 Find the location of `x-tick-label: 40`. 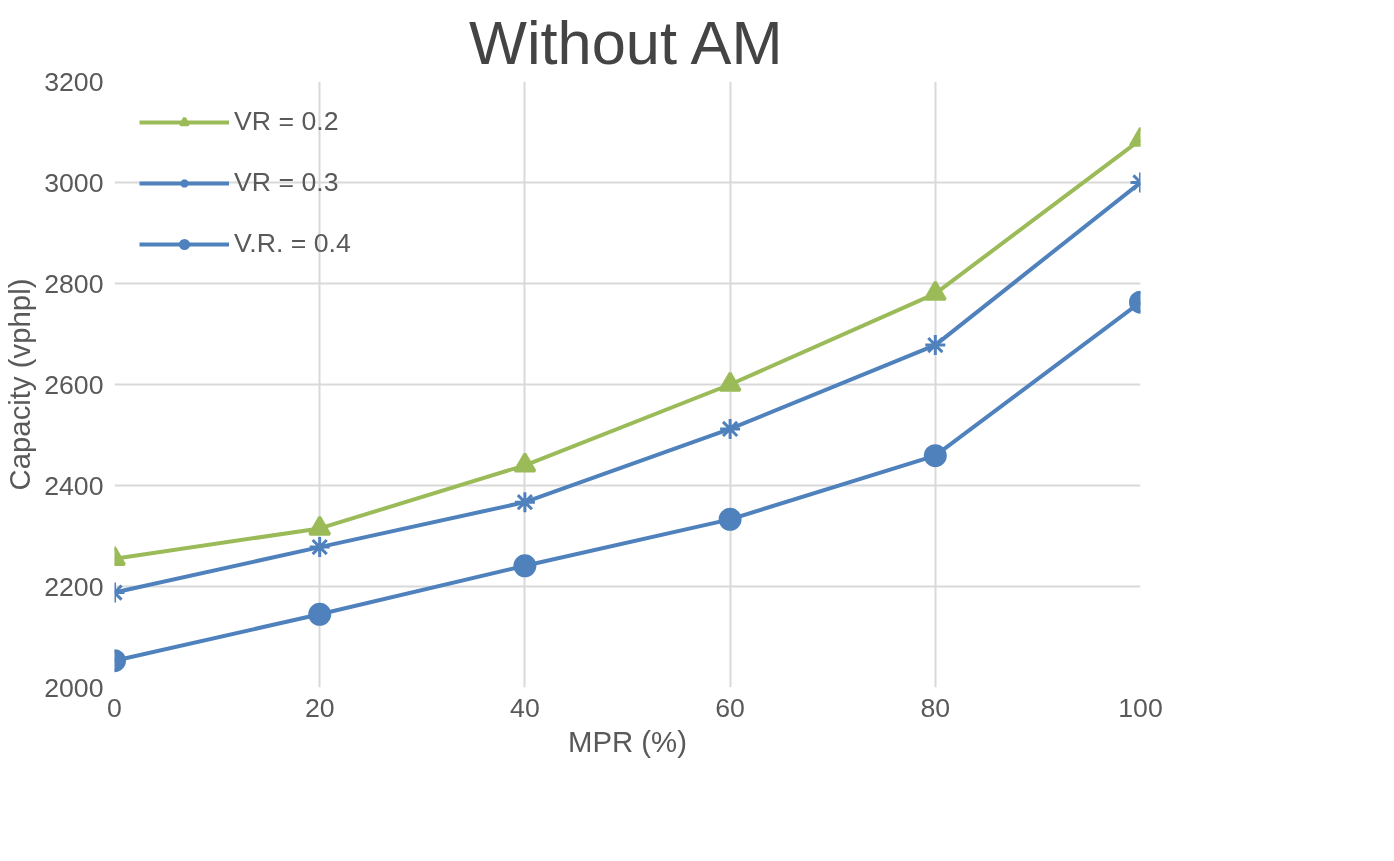

x-tick-label: 40 is located at coordinates (525, 707).